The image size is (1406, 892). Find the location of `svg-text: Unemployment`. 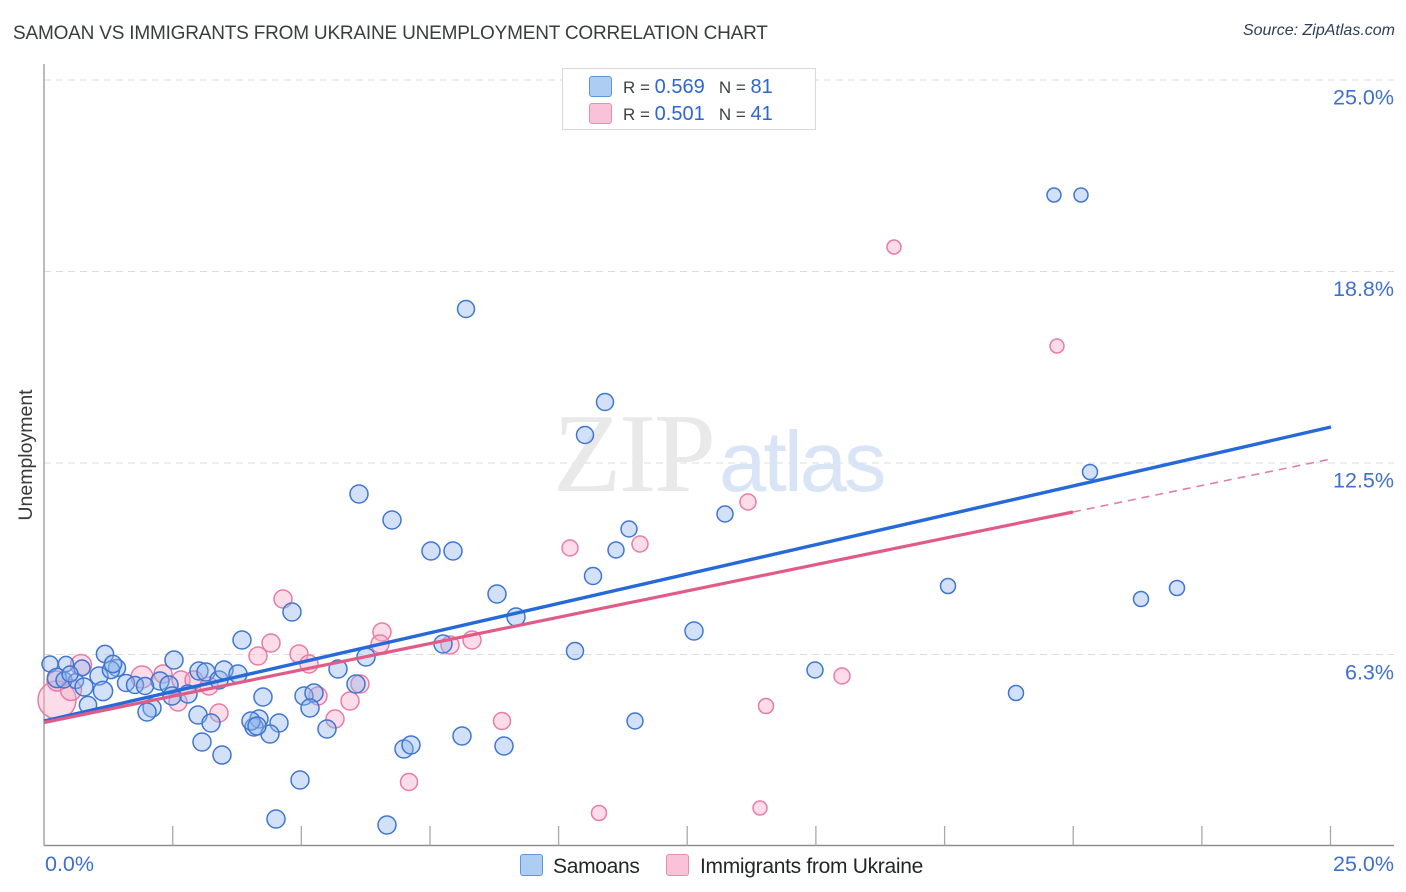

svg-text: Unemployment is located at coordinates (26, 455).